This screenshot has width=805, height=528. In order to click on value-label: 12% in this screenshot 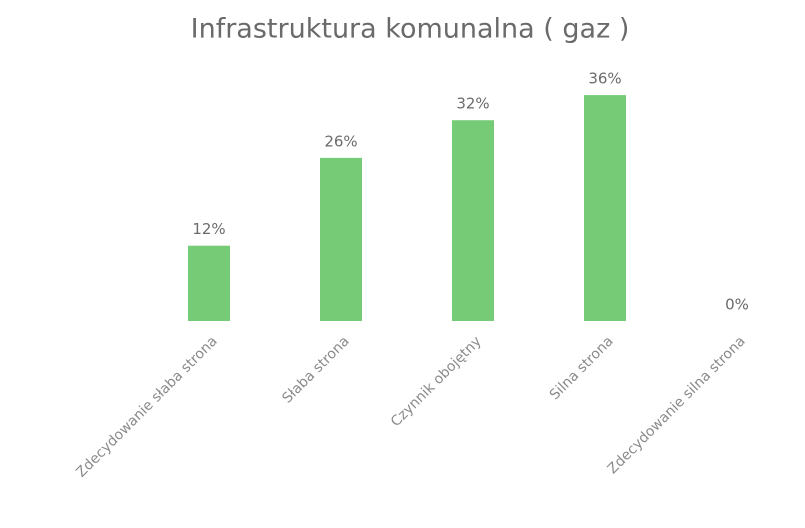, I will do `click(208, 229)`.